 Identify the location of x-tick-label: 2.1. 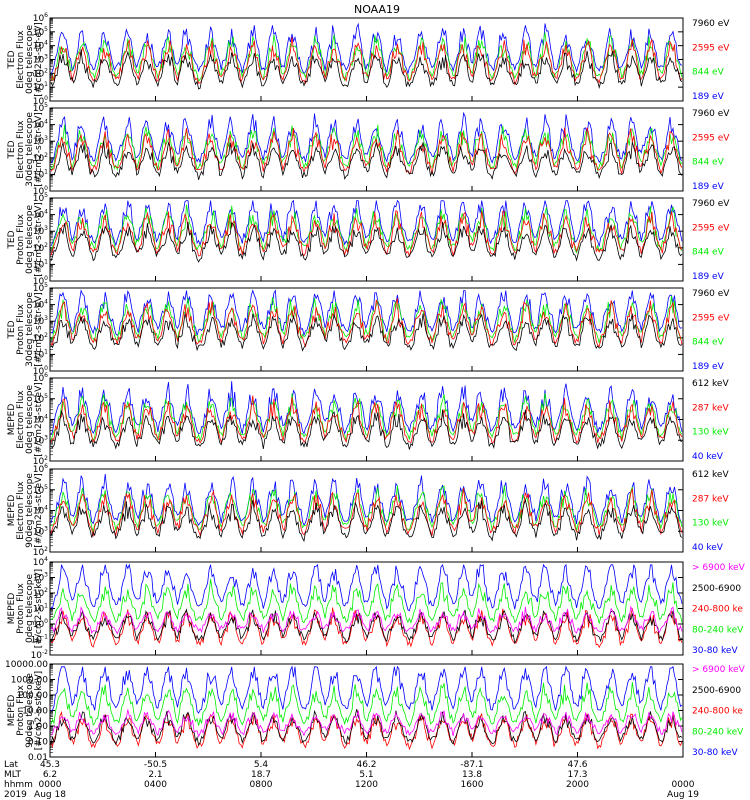
(155, 775).